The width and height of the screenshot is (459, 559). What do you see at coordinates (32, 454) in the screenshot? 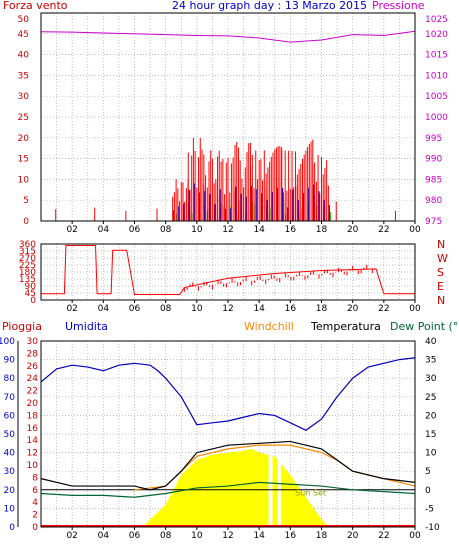
I see `rain-axis-tick: 12` at bounding box center [32, 454].